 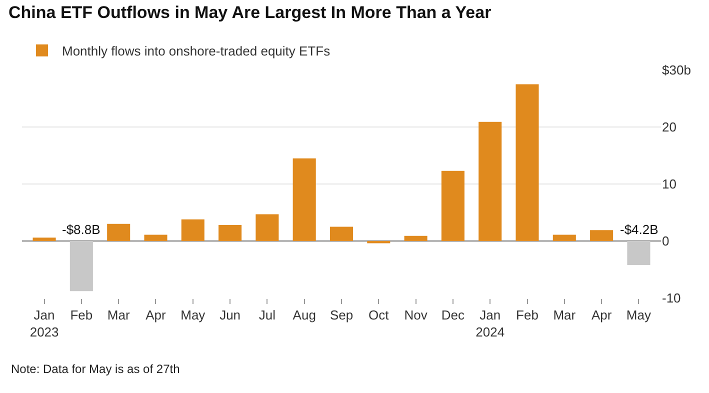 What do you see at coordinates (250, 12) in the screenshot?
I see `chart-title: China ETF Outflows in May Are Largest In More Than a Year` at bounding box center [250, 12].